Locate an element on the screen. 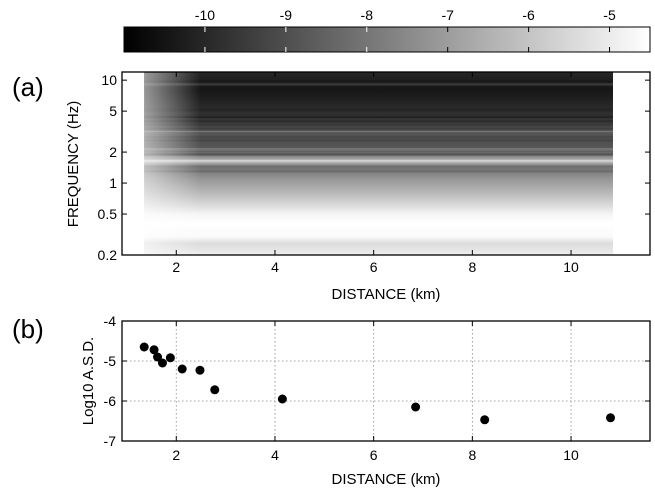 Image resolution: width=655 pixels, height=495 pixels. y-tick-label: 1 is located at coordinates (113, 183).